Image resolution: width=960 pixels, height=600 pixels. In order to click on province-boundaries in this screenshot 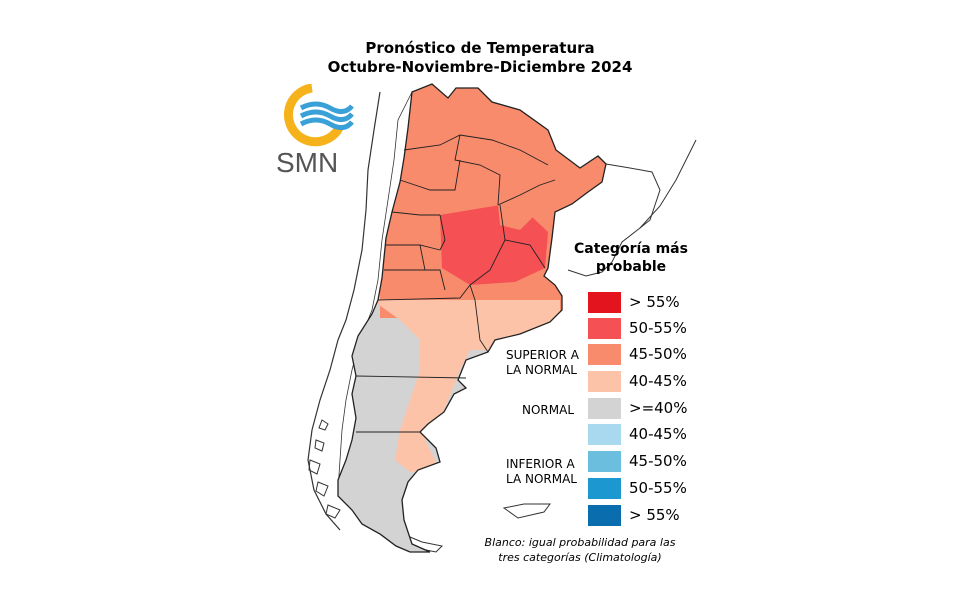, I will do `click(455, 283)`.